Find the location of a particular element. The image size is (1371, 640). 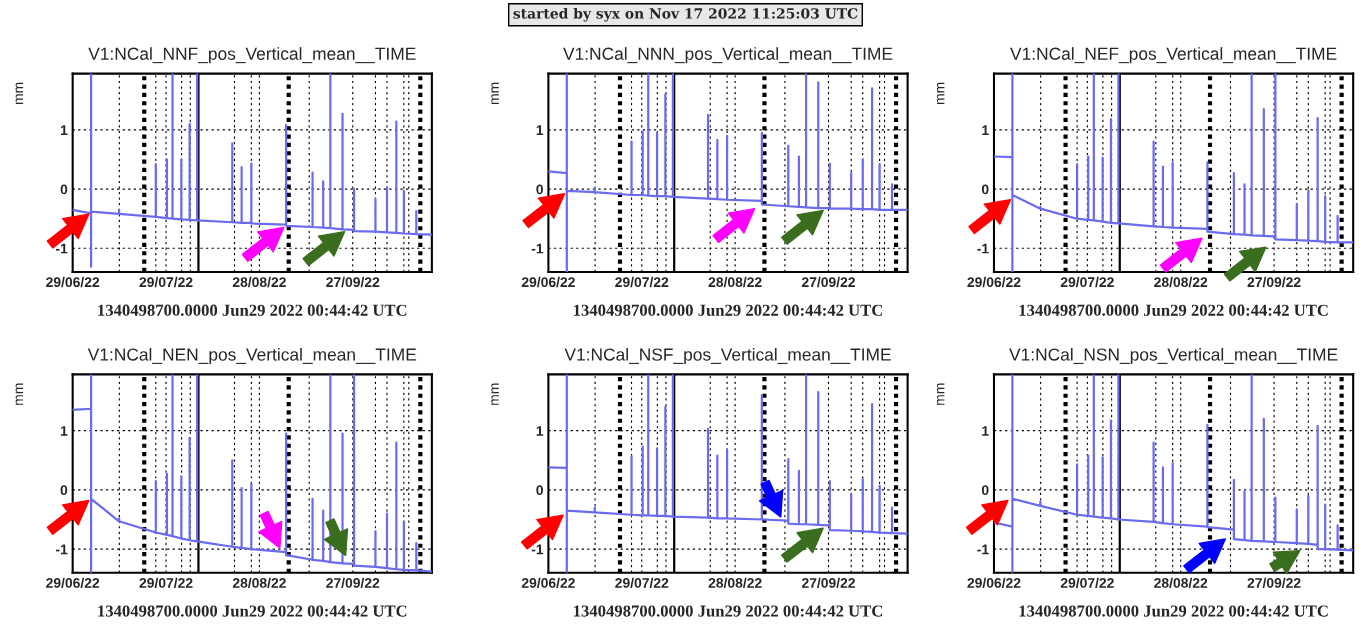

chart-title: V1:NCal_NEF_pos_Vertical_mean__TIME is located at coordinates (1173, 55).